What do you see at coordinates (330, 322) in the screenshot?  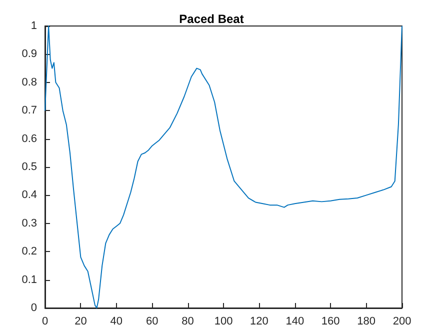 I see `x-tick-label: 160` at bounding box center [330, 322].